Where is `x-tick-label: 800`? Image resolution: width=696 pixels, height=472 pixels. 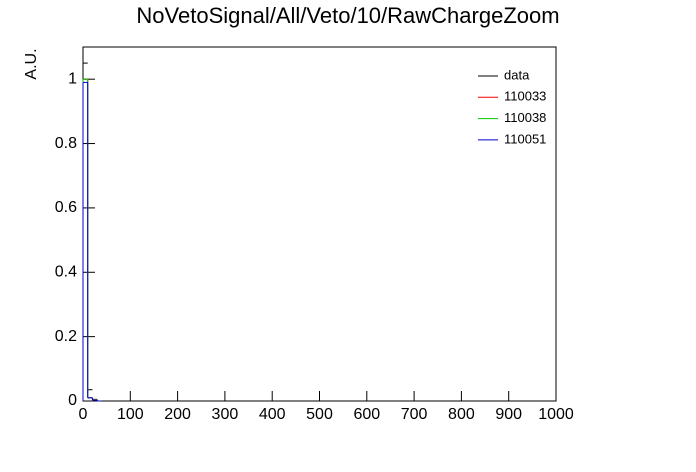 x-tick-label: 800 is located at coordinates (461, 414).